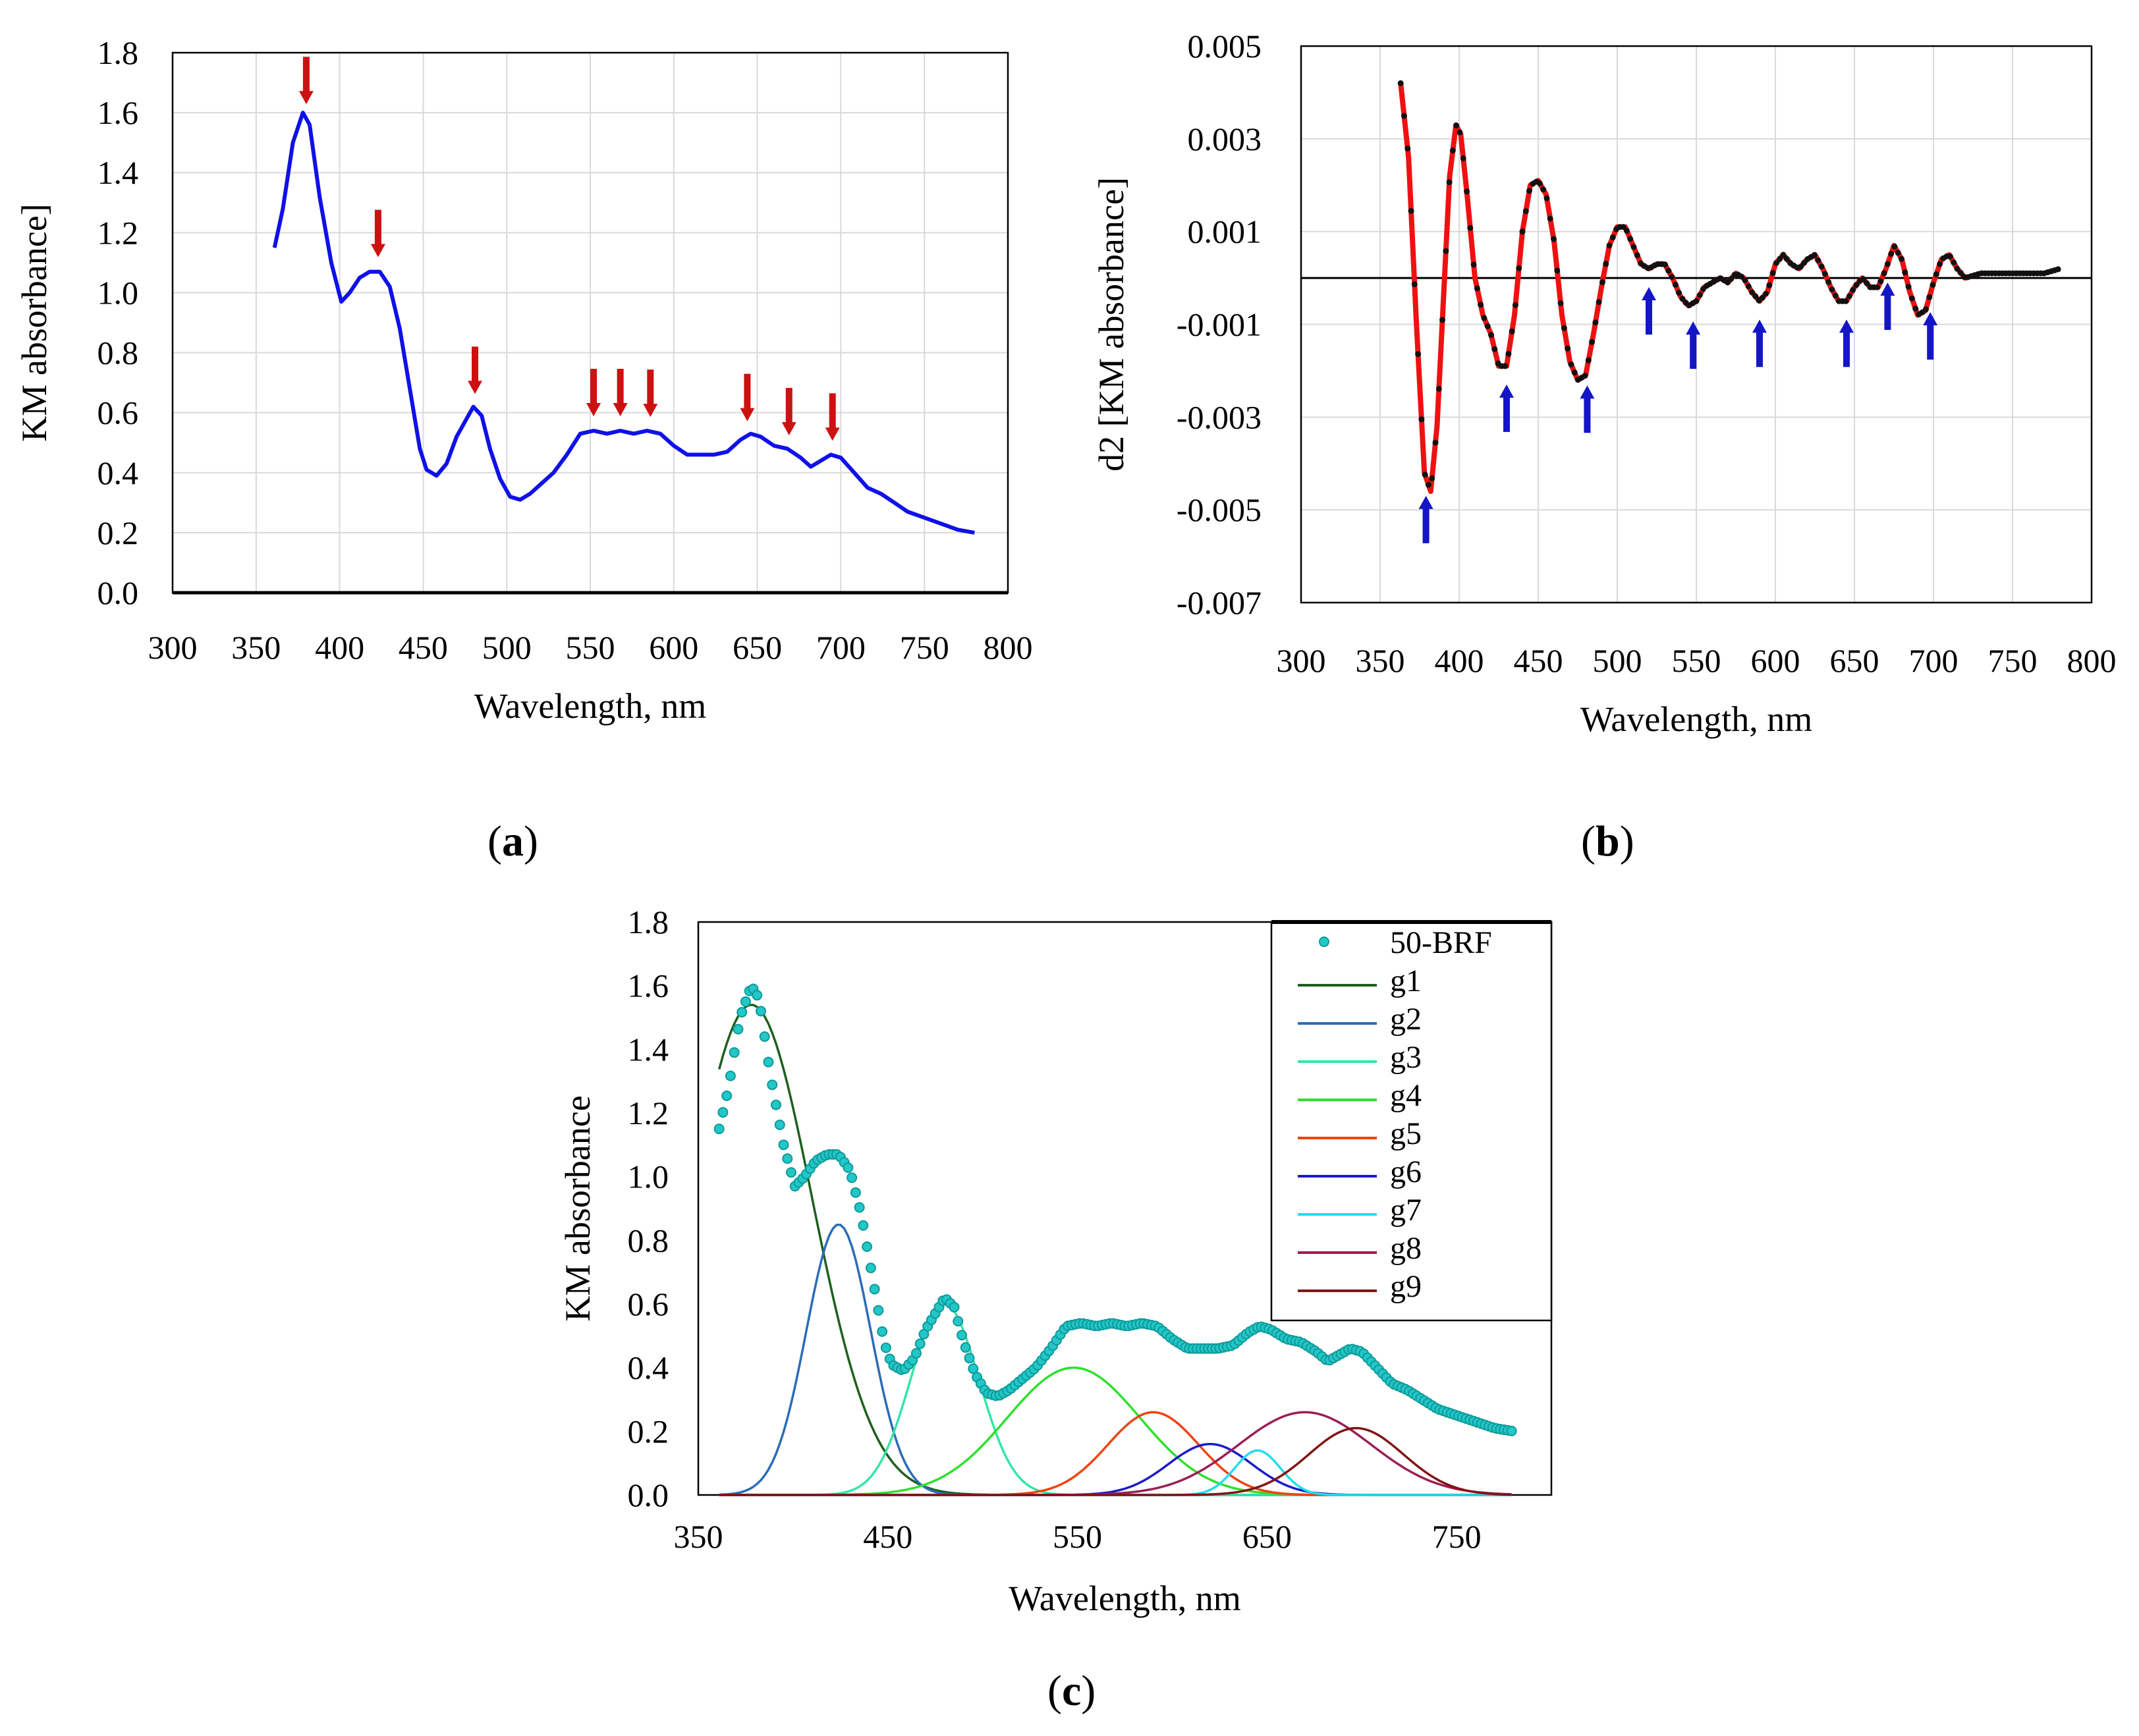 The image size is (2139, 1736). What do you see at coordinates (1460, 660) in the screenshot?
I see `x-tick-label: 400` at bounding box center [1460, 660].